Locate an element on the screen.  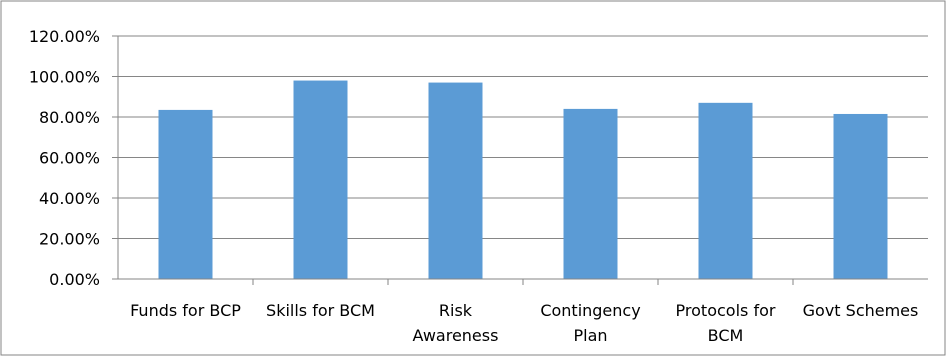
x-tick-label: Contingency Plan is located at coordinates (590, 323).